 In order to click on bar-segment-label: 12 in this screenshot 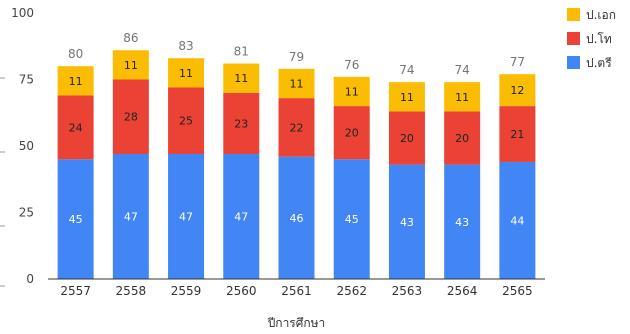, I will do `click(517, 90)`.